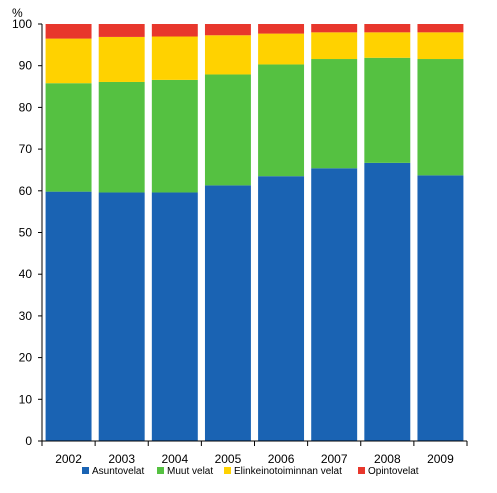  I want to click on bar-segment-asuntovelat-2005, so click(227, 313).